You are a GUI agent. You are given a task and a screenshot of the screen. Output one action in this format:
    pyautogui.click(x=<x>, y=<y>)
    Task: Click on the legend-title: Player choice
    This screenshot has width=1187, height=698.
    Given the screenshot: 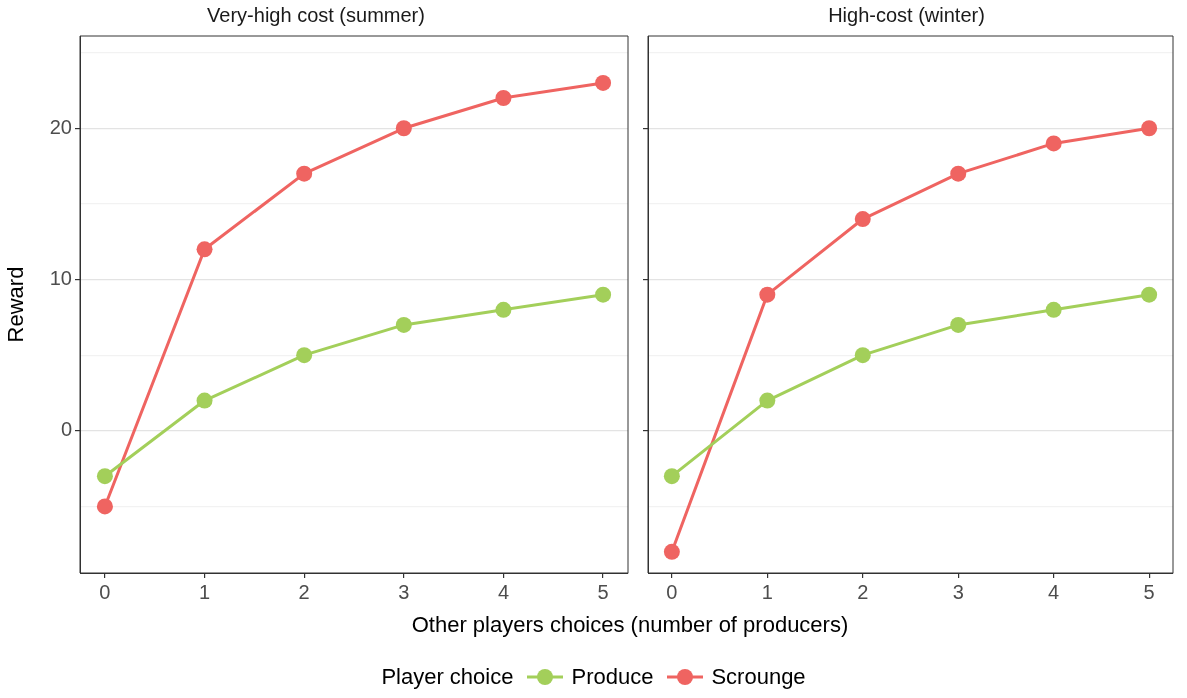 What is the action you would take?
    pyautogui.click(x=447, y=677)
    